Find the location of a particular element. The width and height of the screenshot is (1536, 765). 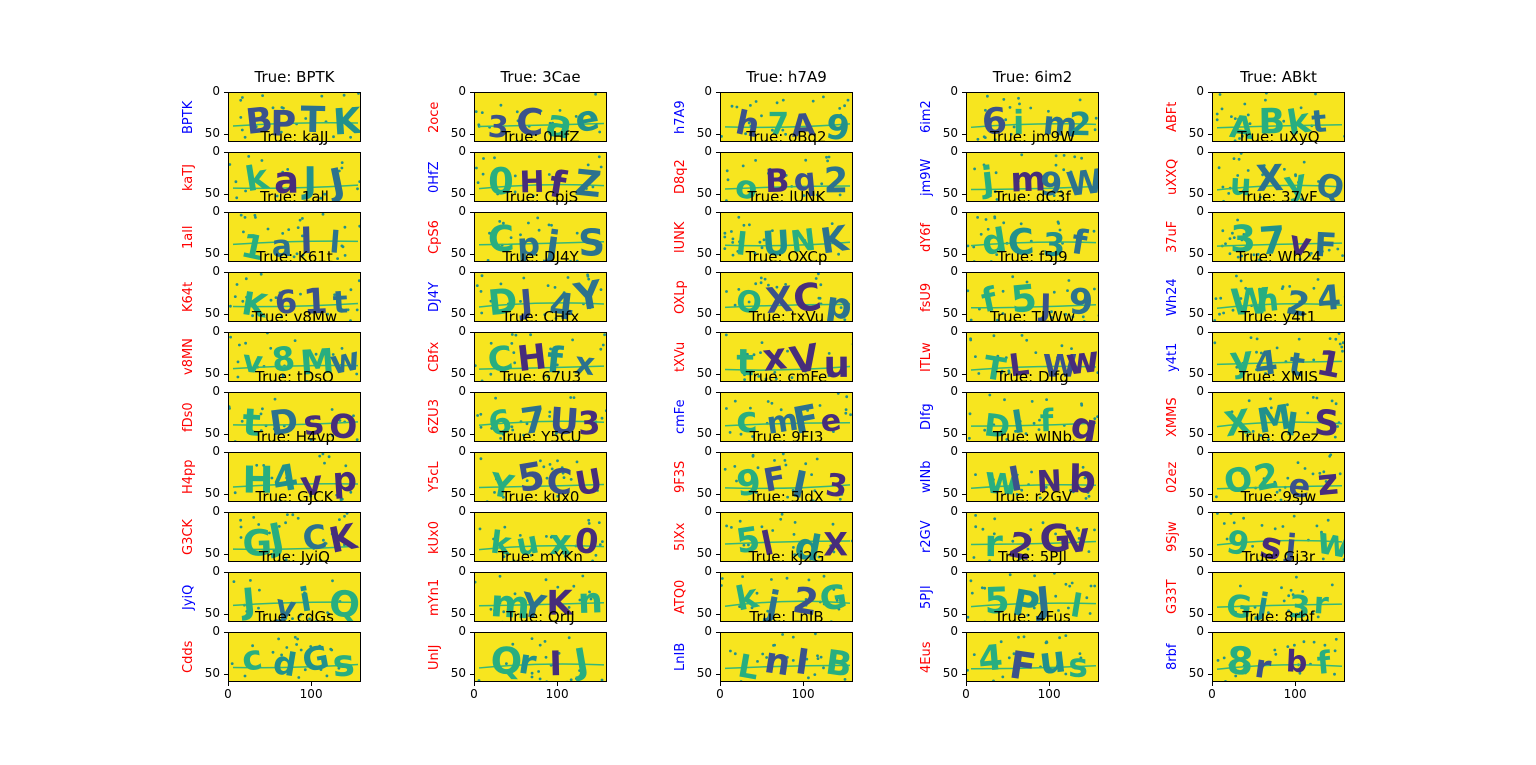

subplot-title: True: CpjS is located at coordinates (540, 197).